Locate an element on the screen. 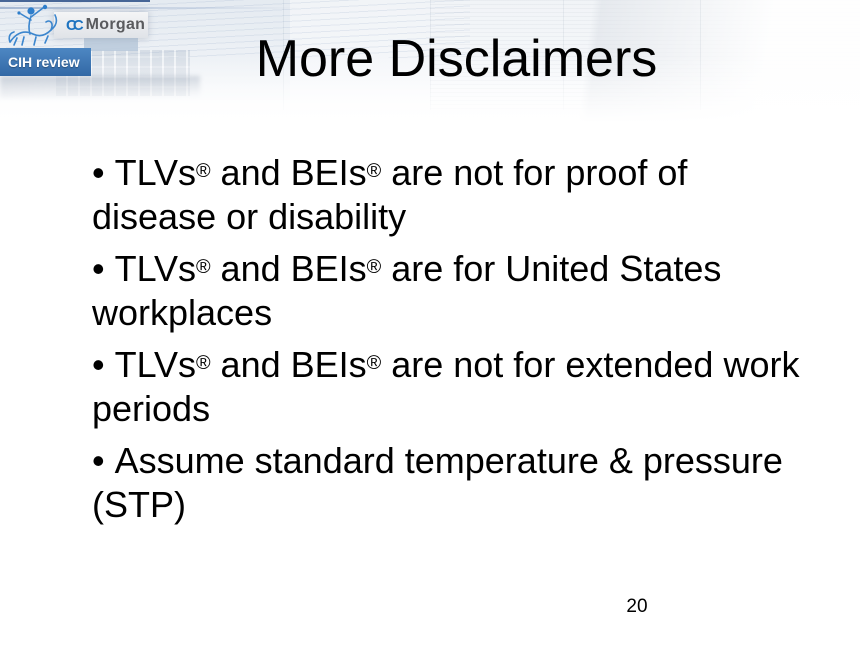 The image size is (860, 650). header-white-fade is located at coordinates (430, 95).